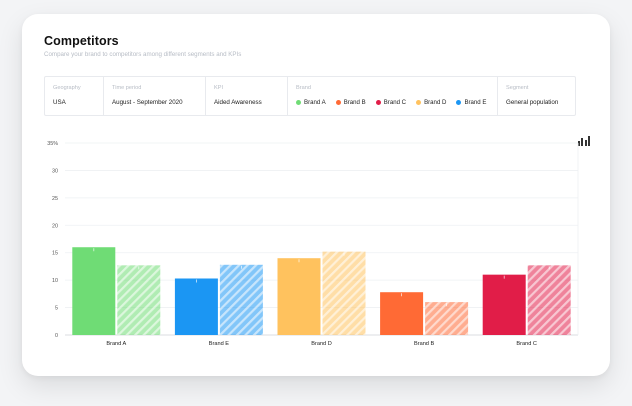 The image size is (632, 406). Describe the element at coordinates (532, 102) in the screenshot. I see `segment-value: General population` at that location.